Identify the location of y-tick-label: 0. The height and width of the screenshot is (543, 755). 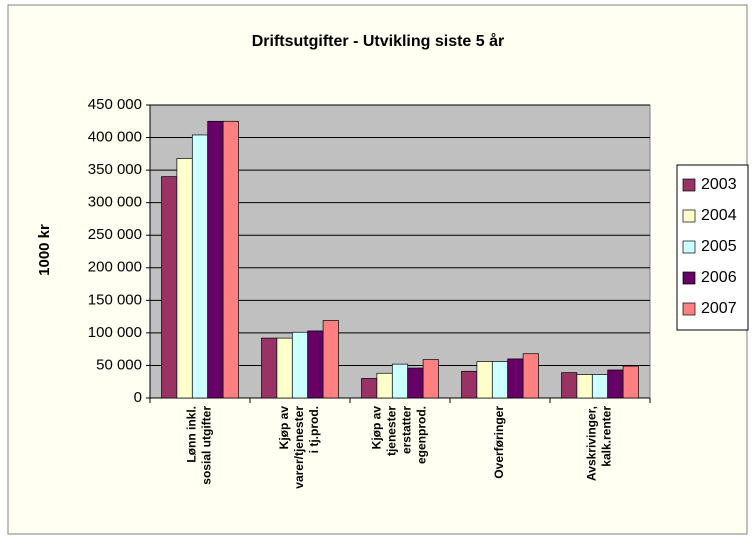
(138, 397).